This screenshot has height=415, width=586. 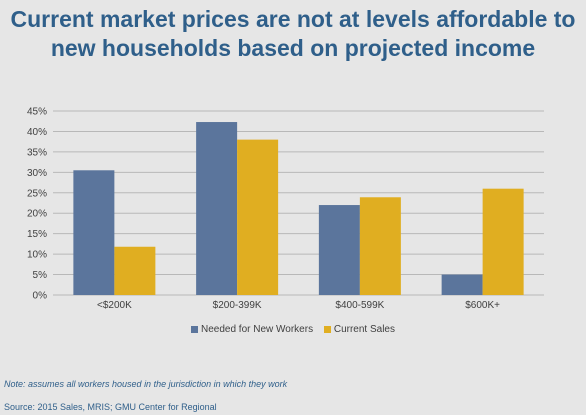 What do you see at coordinates (482, 305) in the screenshot?
I see `x-category-label: $600K+` at bounding box center [482, 305].